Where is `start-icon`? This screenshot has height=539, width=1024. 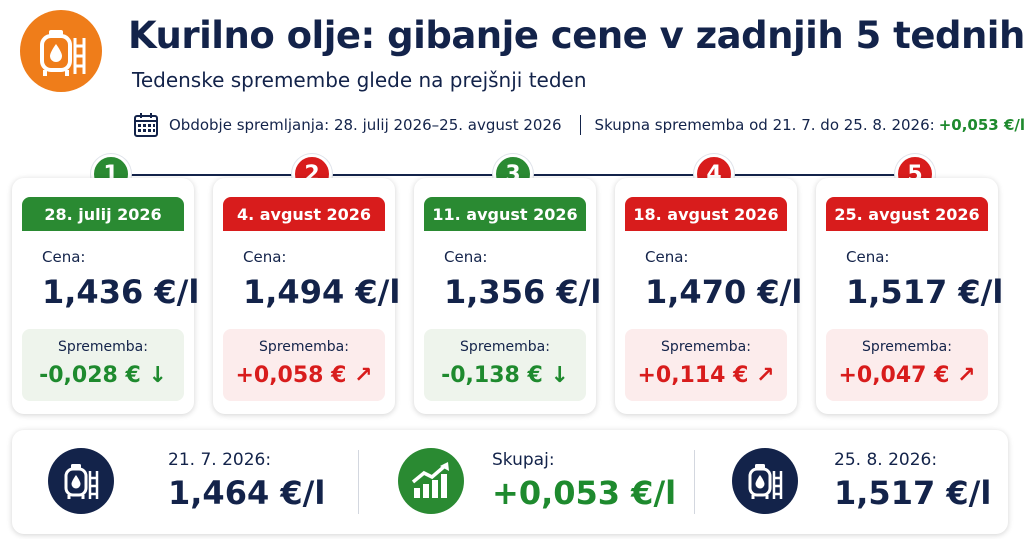 start-icon is located at coordinates (81, 481).